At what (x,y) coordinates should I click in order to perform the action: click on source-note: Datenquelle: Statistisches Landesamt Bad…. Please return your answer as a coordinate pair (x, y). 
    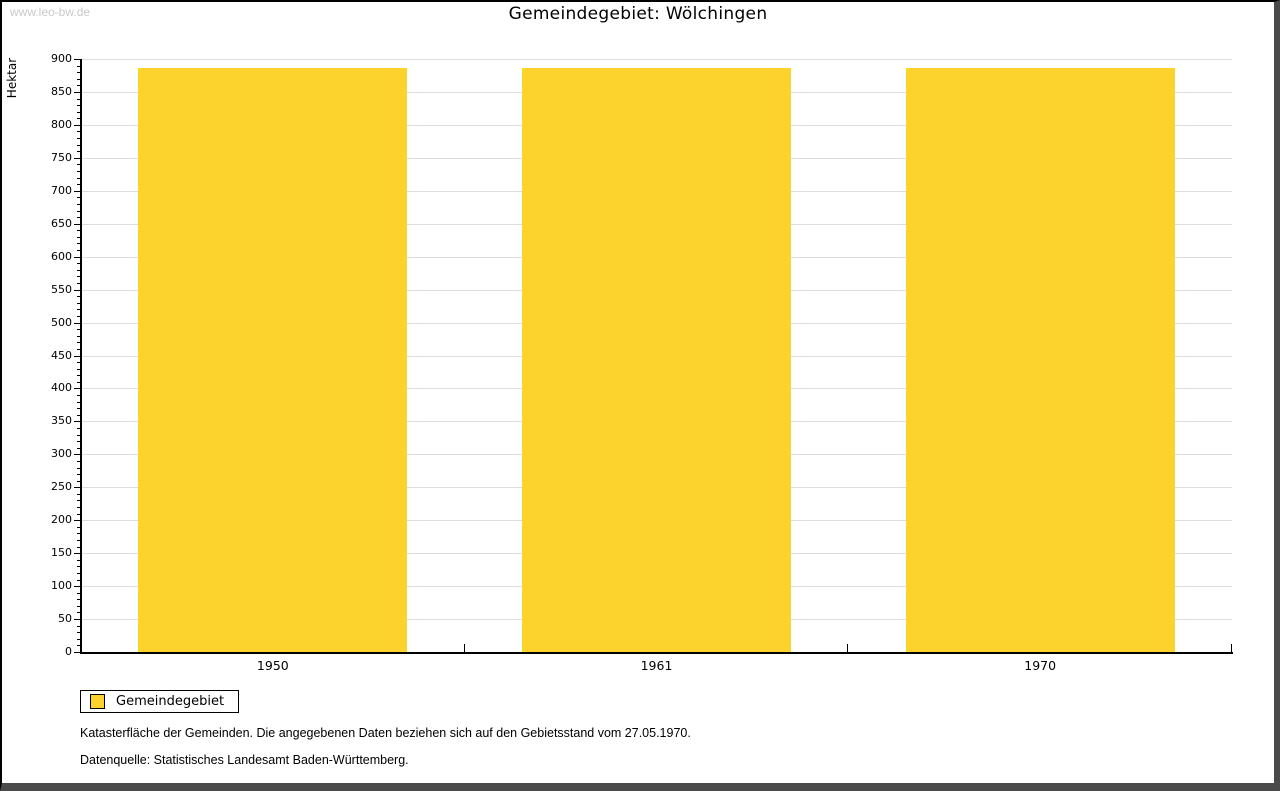
    Looking at the image, I should click on (244, 760).